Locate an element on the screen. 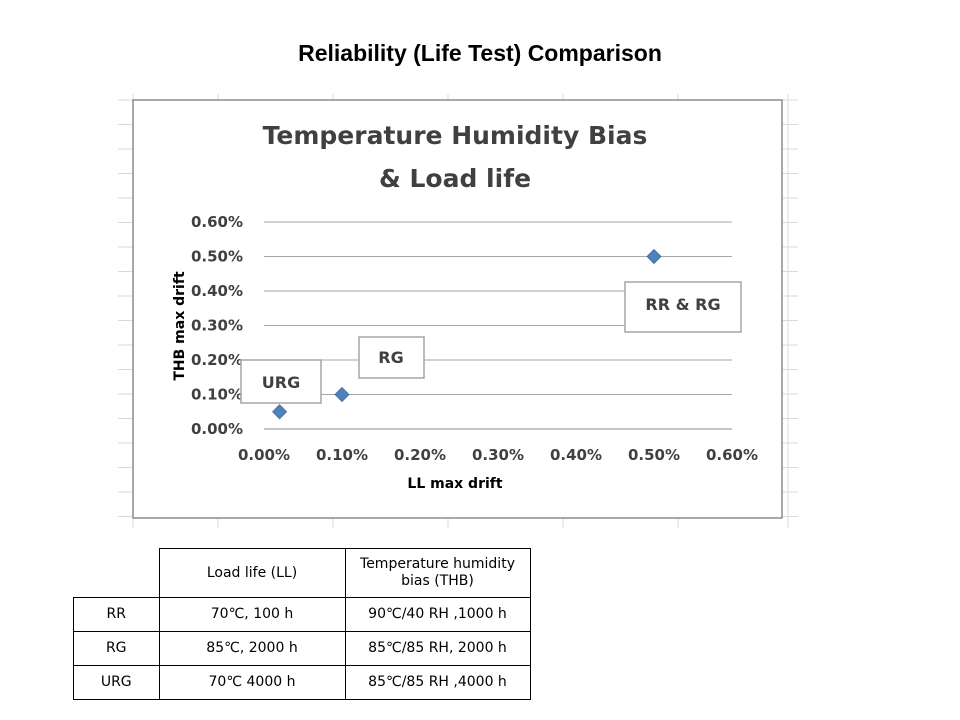  y-tick-label: 0.30% is located at coordinates (217, 326).